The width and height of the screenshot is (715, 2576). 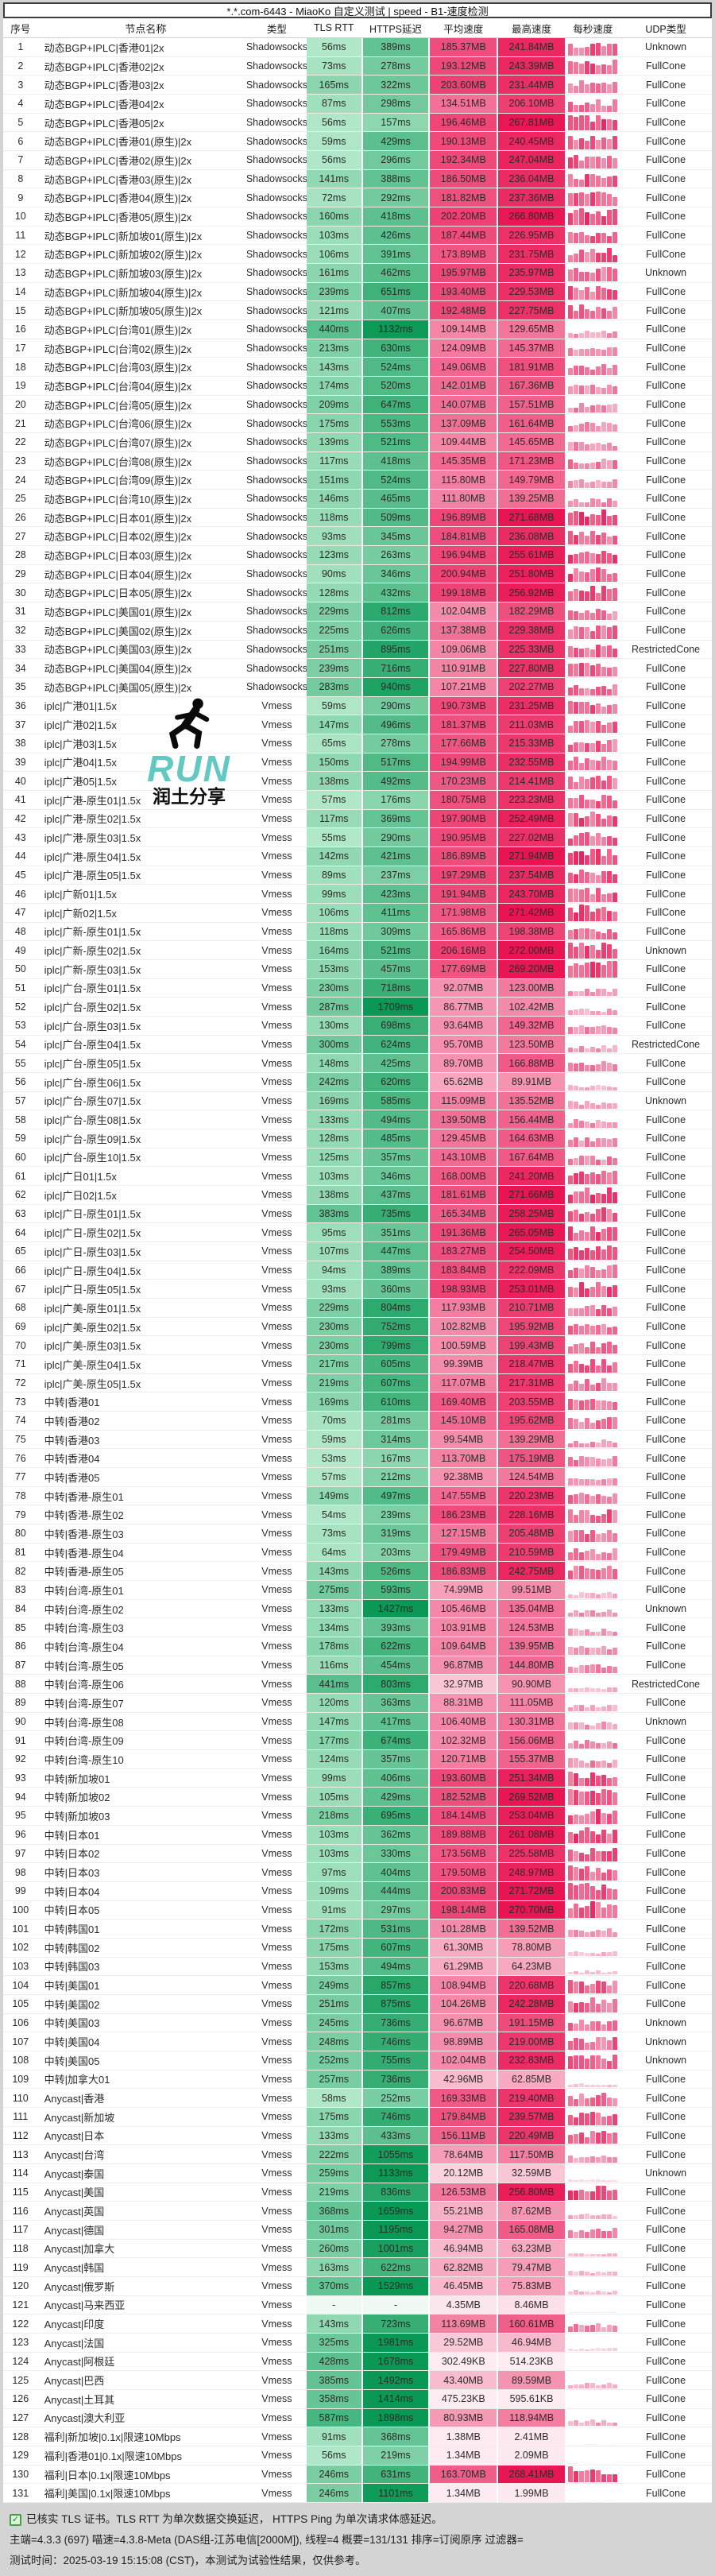 What do you see at coordinates (462, 66) in the screenshot?
I see `avg-speed: 193.12MB` at bounding box center [462, 66].